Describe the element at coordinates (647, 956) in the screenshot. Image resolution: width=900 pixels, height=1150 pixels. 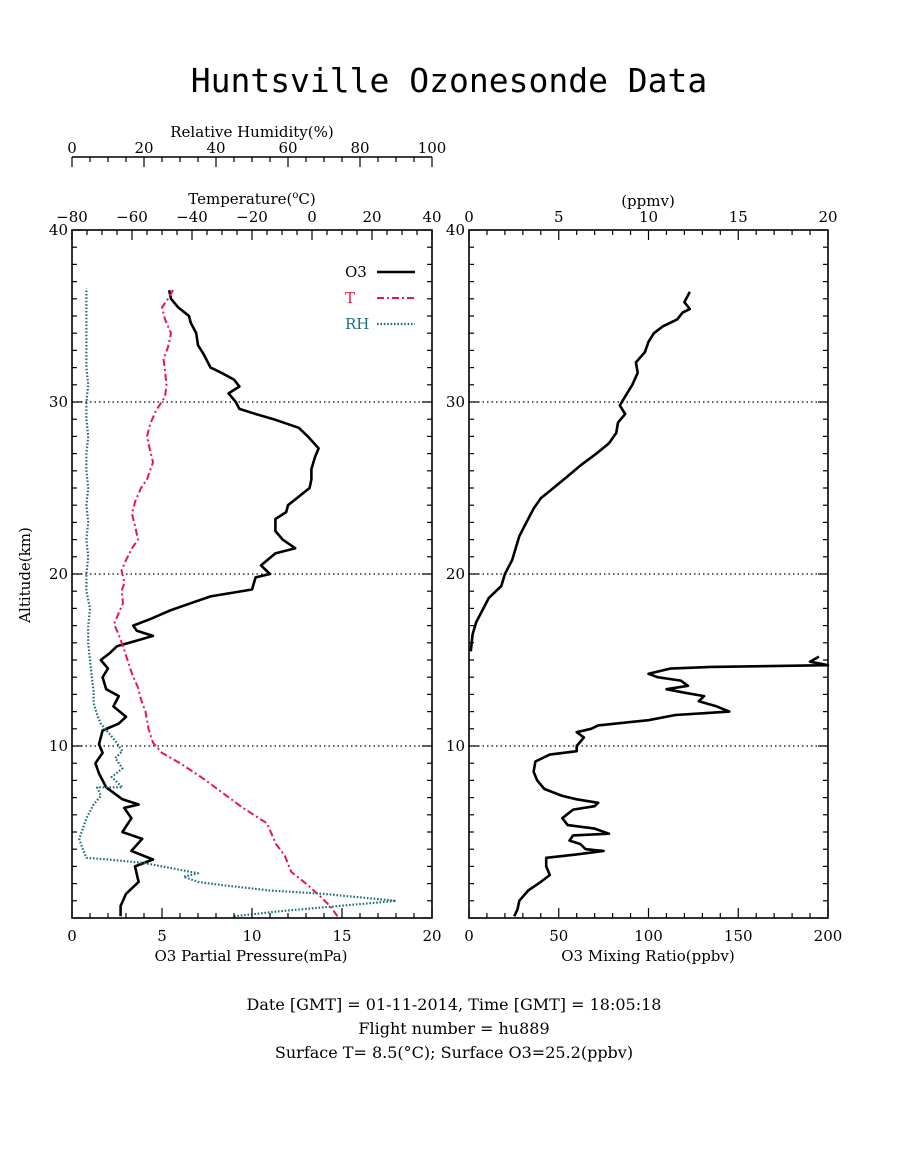
I see `right-bottom-axis-label: O3 Mixing Ratio(ppbv)` at that location.